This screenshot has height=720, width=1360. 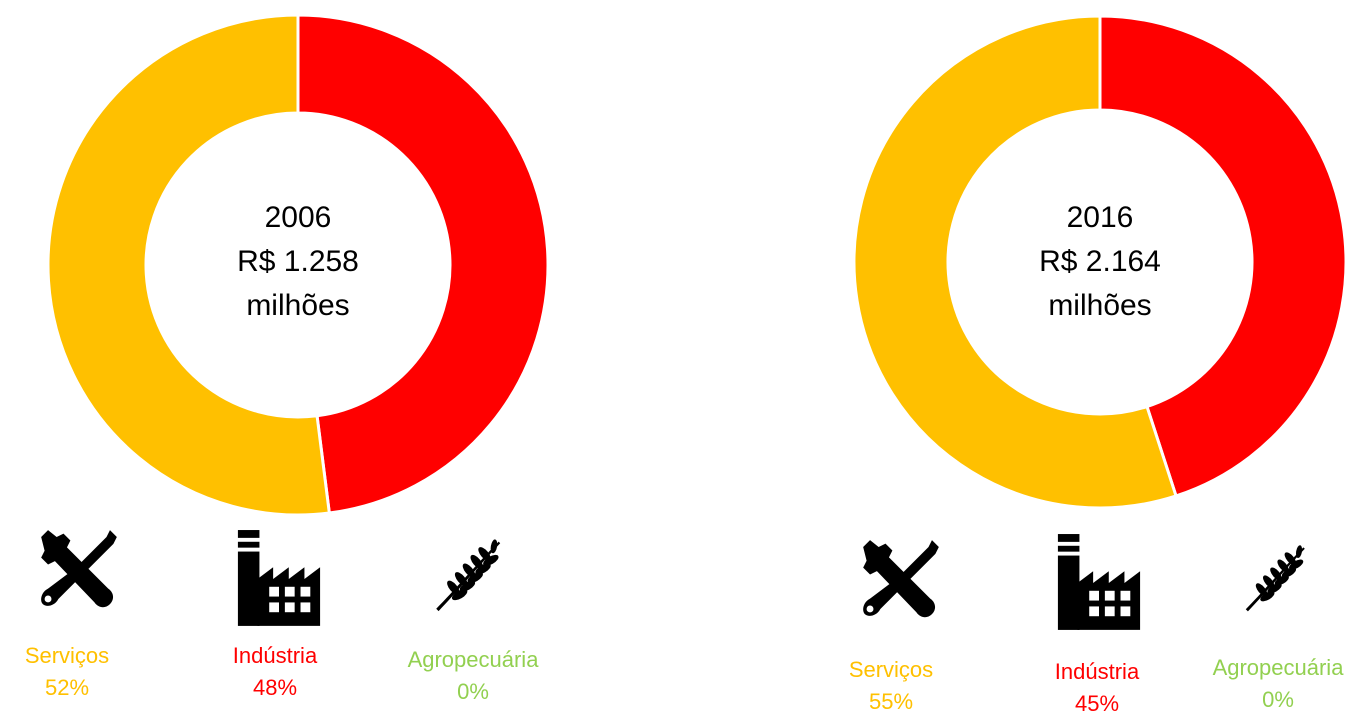 I want to click on donut-slice-servicos, so click(x=189, y=265).